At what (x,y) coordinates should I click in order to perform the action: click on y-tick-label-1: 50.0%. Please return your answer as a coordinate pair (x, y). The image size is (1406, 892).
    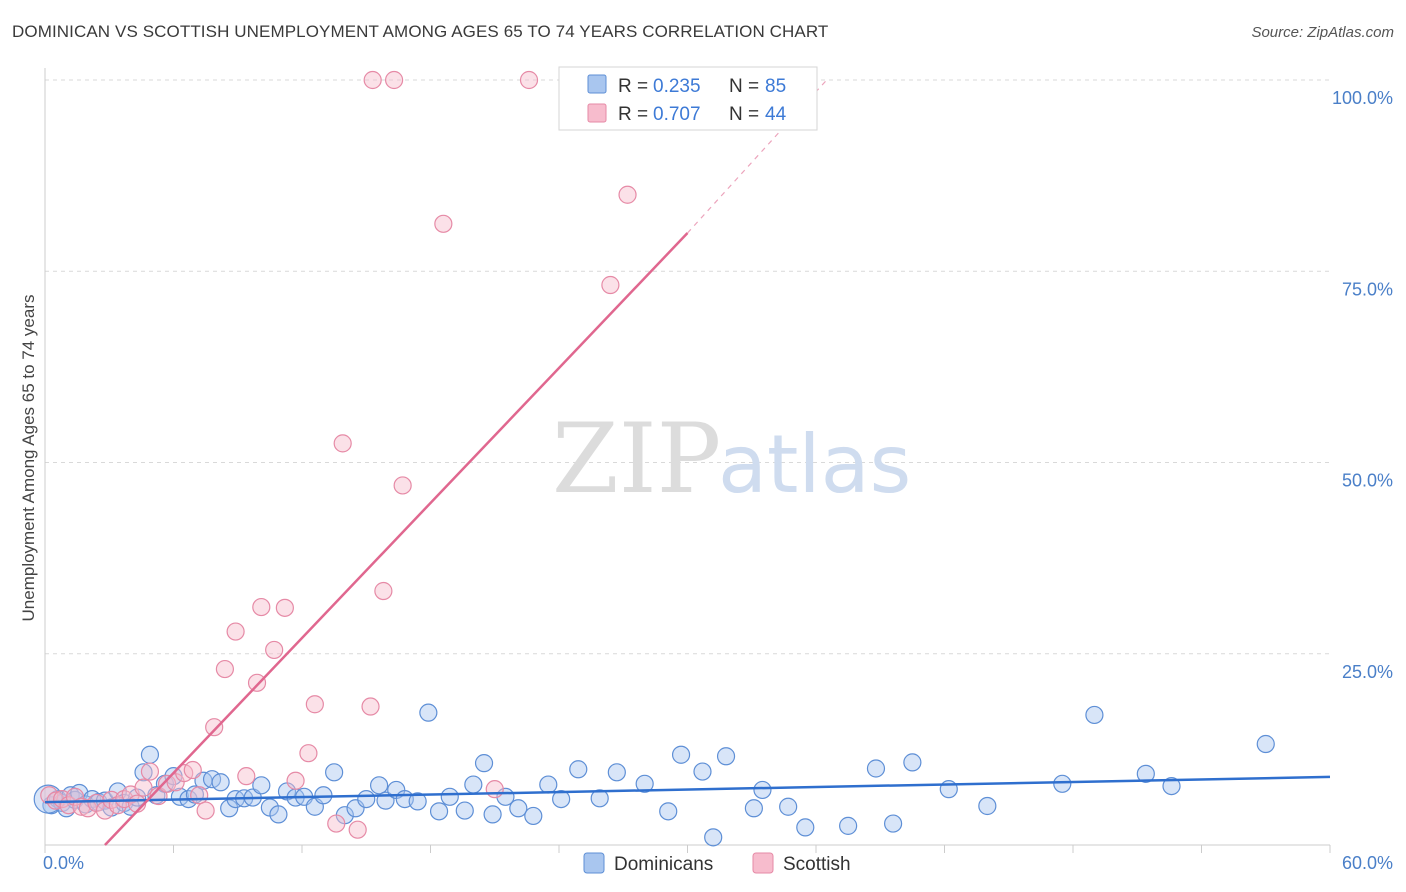
    Looking at the image, I should click on (1367, 481).